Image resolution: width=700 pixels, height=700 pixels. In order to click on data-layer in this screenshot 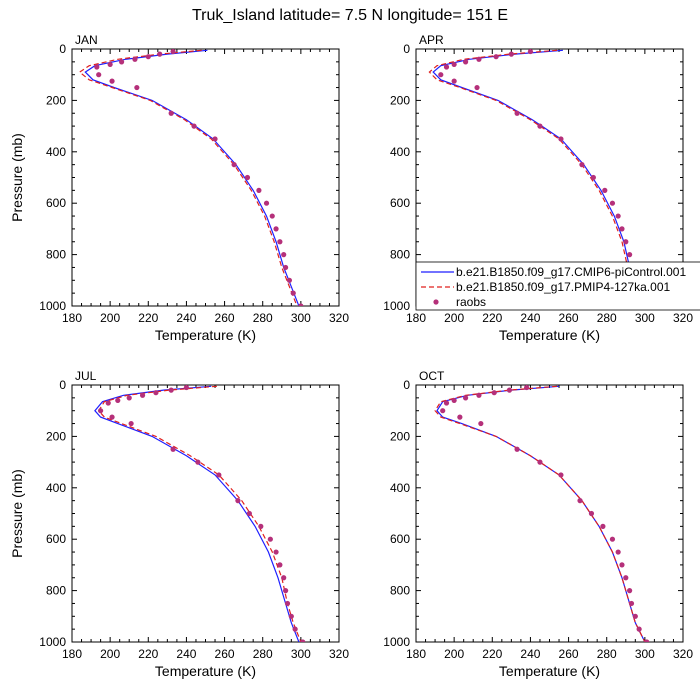, I will do `click(542, 513)`.